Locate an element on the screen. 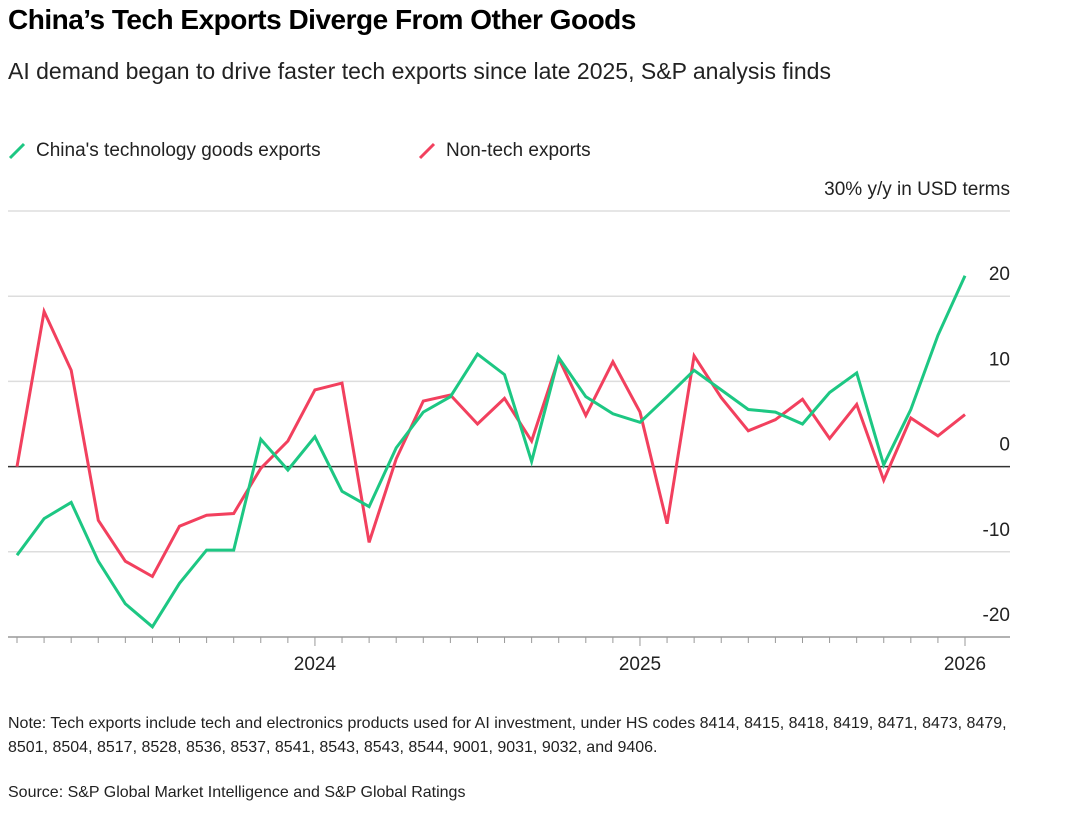 The image size is (1080, 821). y-tick-label: 0 is located at coordinates (1004, 445).